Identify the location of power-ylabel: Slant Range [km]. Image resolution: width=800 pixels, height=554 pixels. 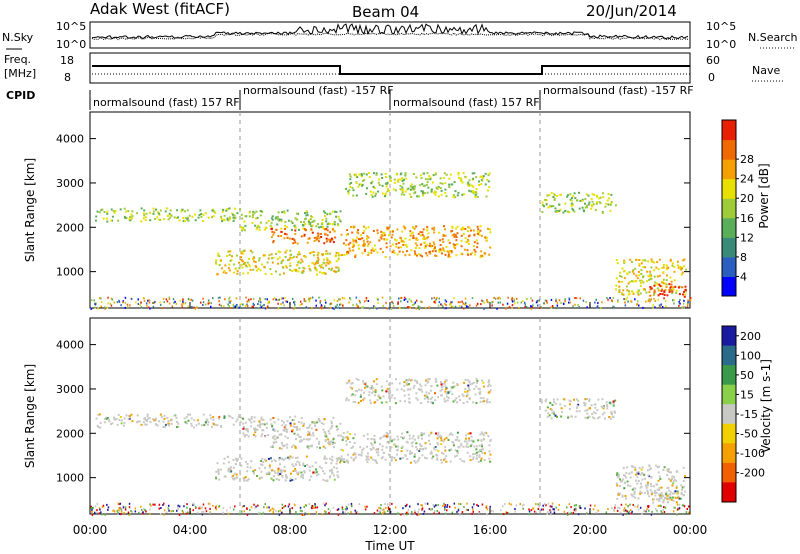
(30, 210).